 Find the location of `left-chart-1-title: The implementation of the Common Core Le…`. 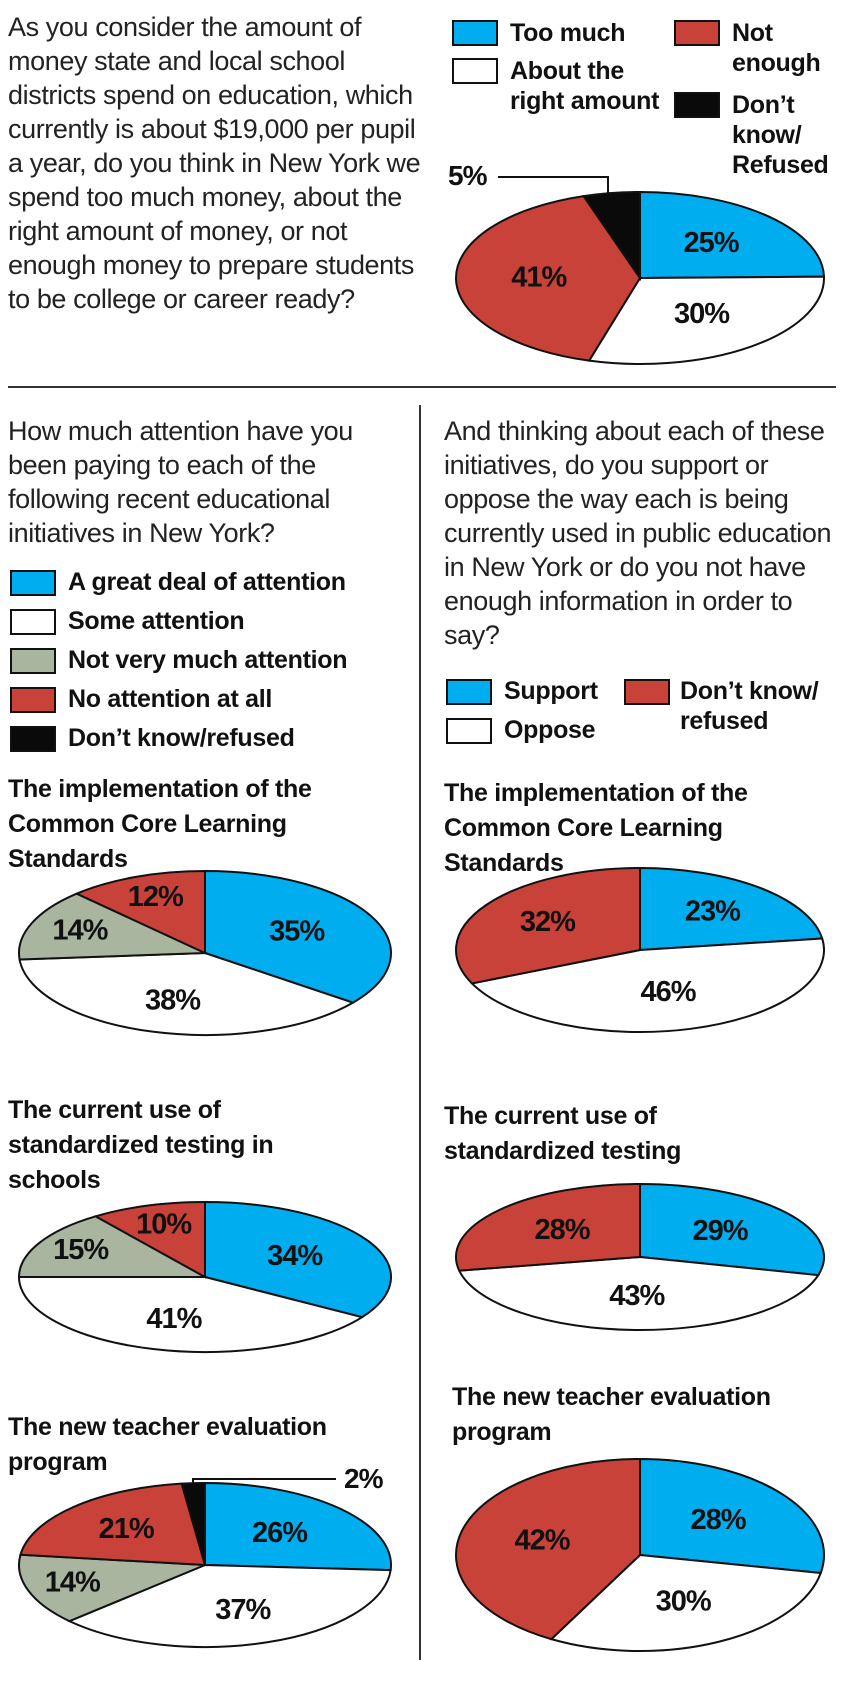

left-chart-1-title: The implementation of the Common Core Le… is located at coordinates (160, 824).